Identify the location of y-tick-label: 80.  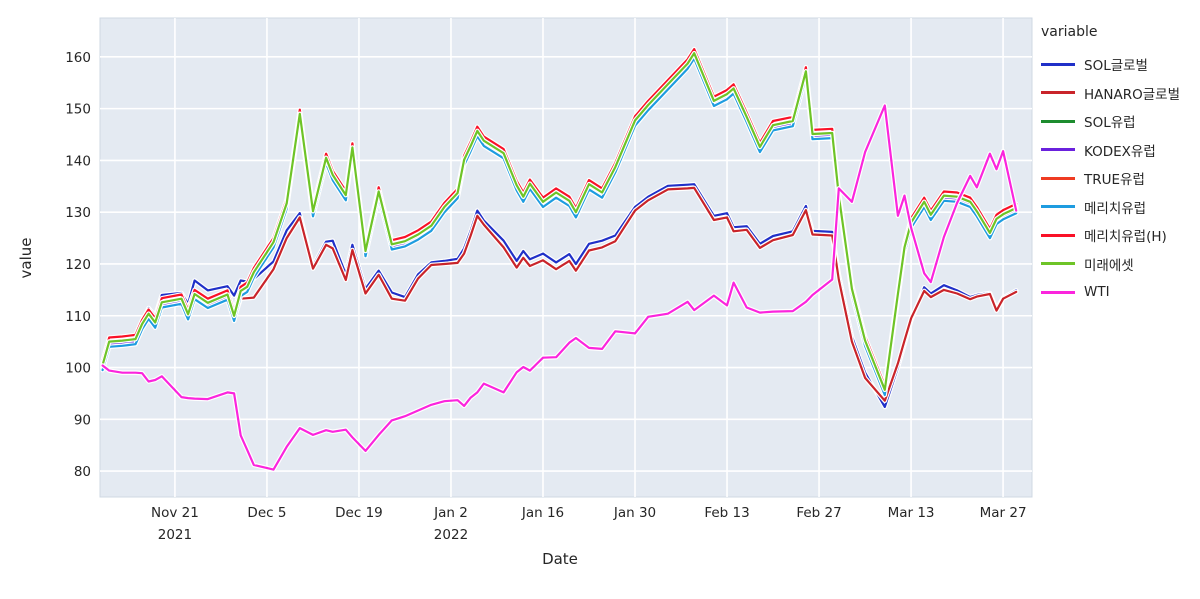
(82, 472).